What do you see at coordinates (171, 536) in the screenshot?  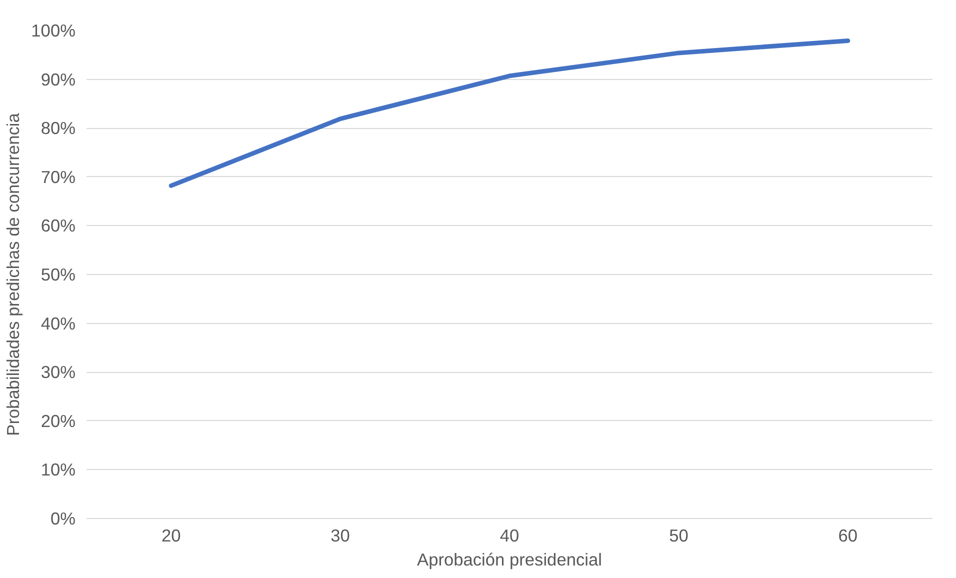 I see `x-tick-label: 20` at bounding box center [171, 536].